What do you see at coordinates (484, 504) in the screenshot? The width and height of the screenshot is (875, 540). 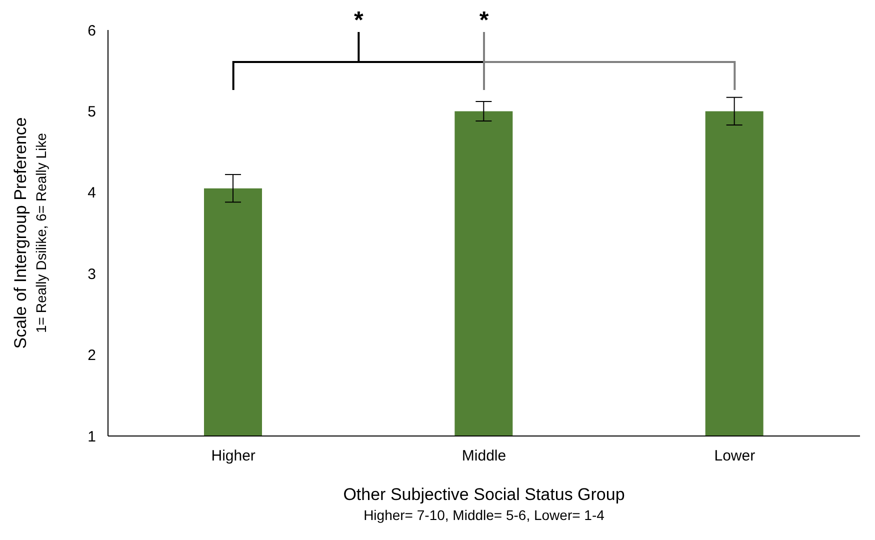 I see `x-axis-title: Other Subjective Social Status Group Higher= 7-10, Middle= 5-6, Lower= 1-4` at bounding box center [484, 504].